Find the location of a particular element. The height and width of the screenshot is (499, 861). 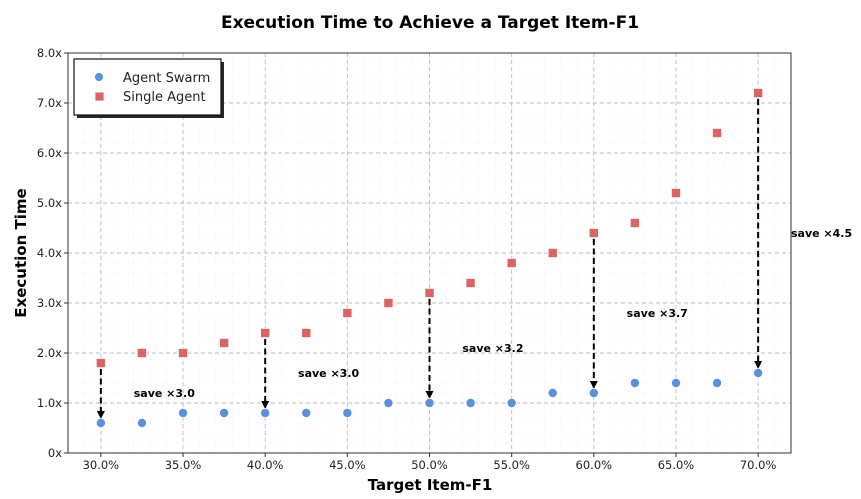

legend-marker-agent-swarm is located at coordinates (99, 77).